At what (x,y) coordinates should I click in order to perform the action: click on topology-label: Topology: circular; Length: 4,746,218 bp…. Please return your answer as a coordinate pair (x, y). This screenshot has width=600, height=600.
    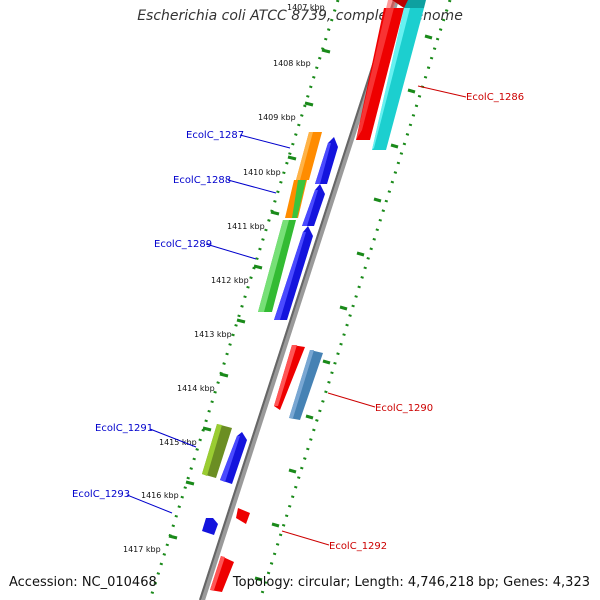
    Looking at the image, I should click on (411, 582).